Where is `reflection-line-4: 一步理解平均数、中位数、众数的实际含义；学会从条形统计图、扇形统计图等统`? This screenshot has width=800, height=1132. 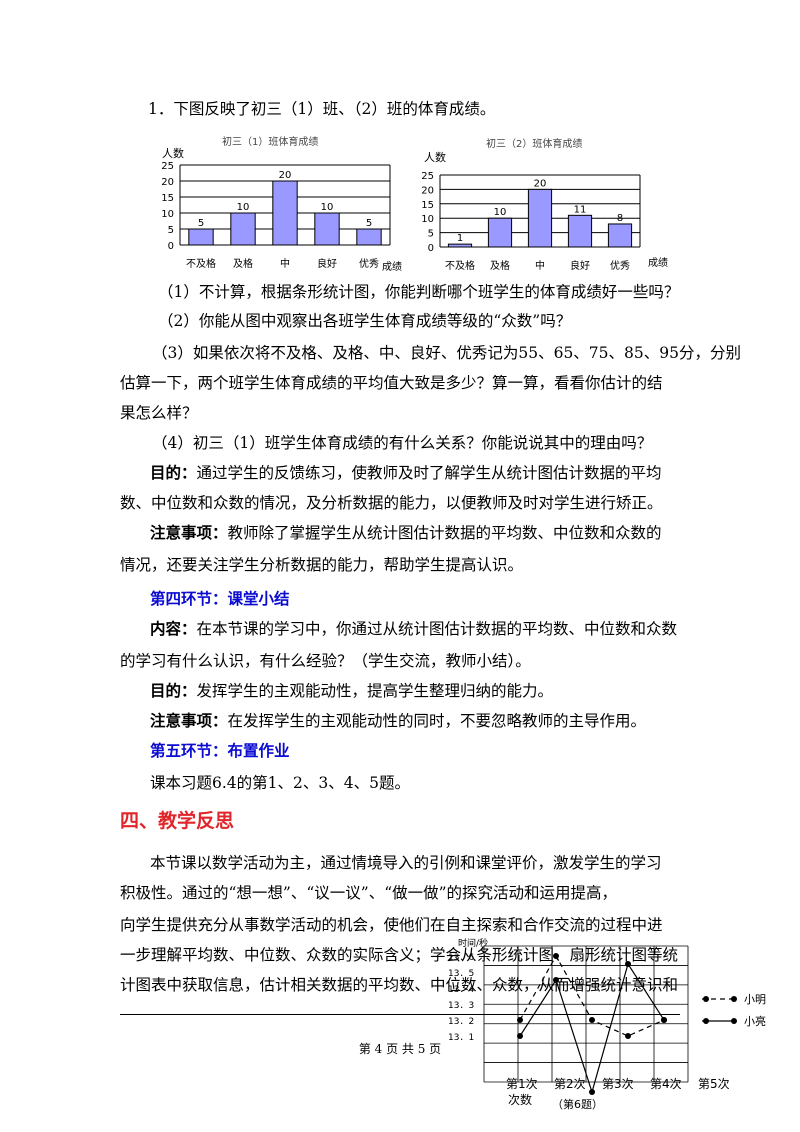 reflection-line-4: 一步理解平均数、中位数、众数的实际含义；学会从条形统计图、扇形统计图等统 is located at coordinates (399, 955).